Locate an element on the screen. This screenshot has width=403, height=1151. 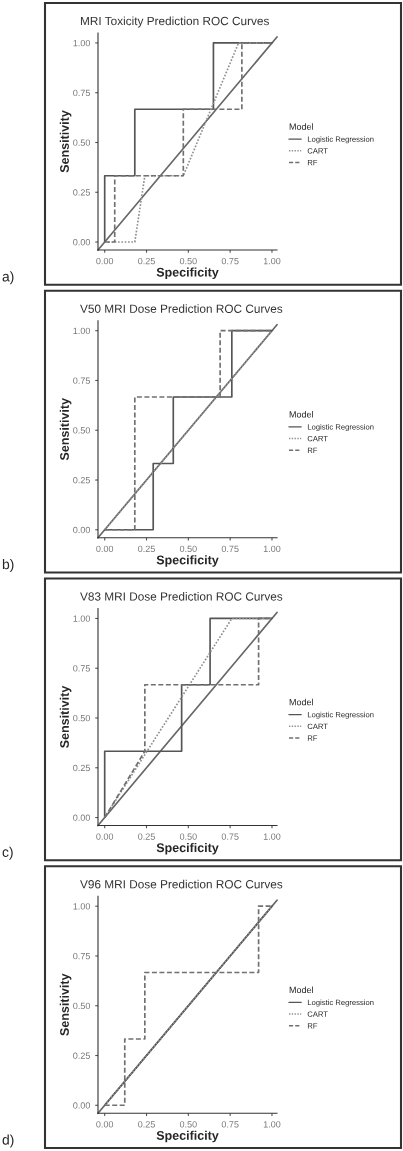
text: c) is located at coordinates (7, 853).